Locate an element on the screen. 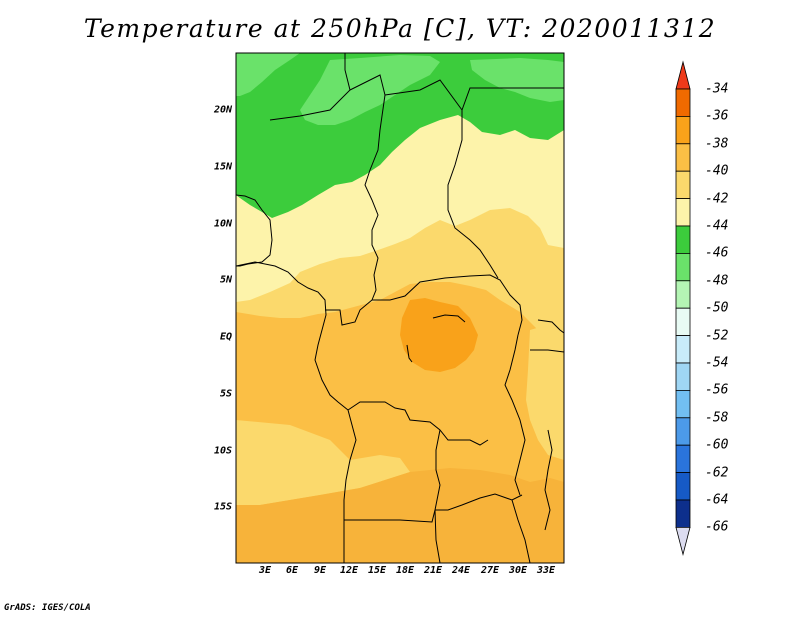 The height and width of the screenshot is (618, 800). lon-label: 6E is located at coordinates (292, 570).